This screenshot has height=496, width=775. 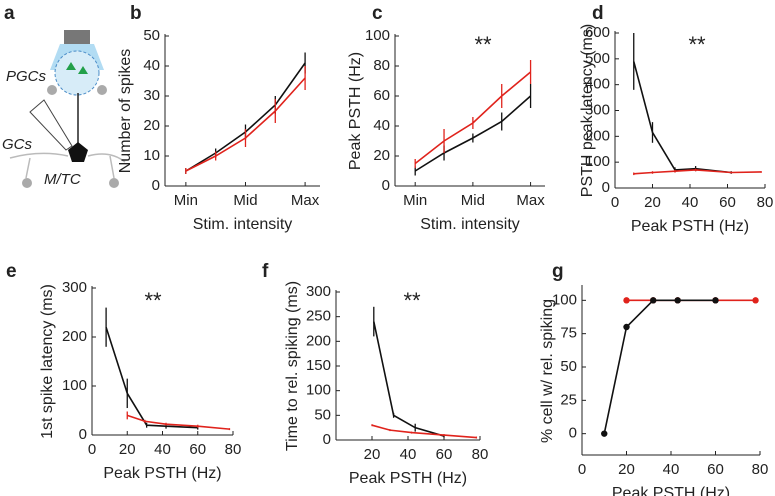 What do you see at coordinates (51, 125) in the screenshot?
I see `pipette` at bounding box center [51, 125].